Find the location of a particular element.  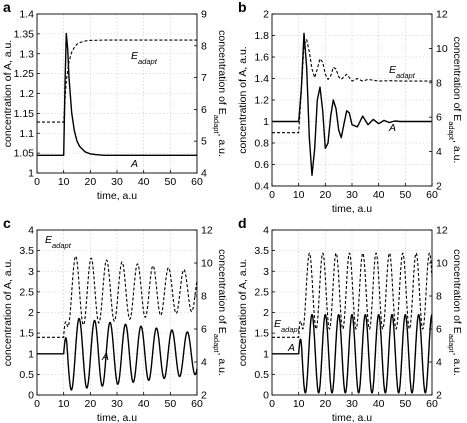

tick-label-left: 2.5 is located at coordinates (261, 292).